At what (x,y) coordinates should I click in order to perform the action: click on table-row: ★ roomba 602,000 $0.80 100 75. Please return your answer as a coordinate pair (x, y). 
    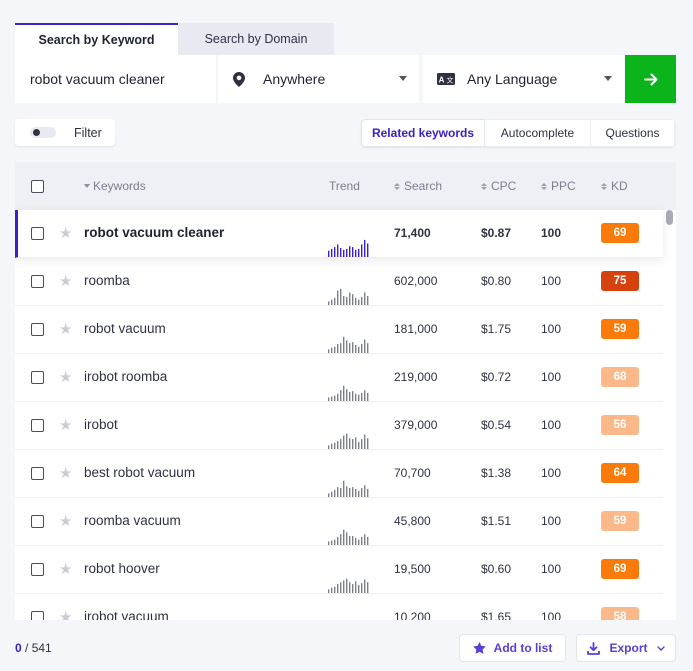
    Looking at the image, I should click on (339, 282).